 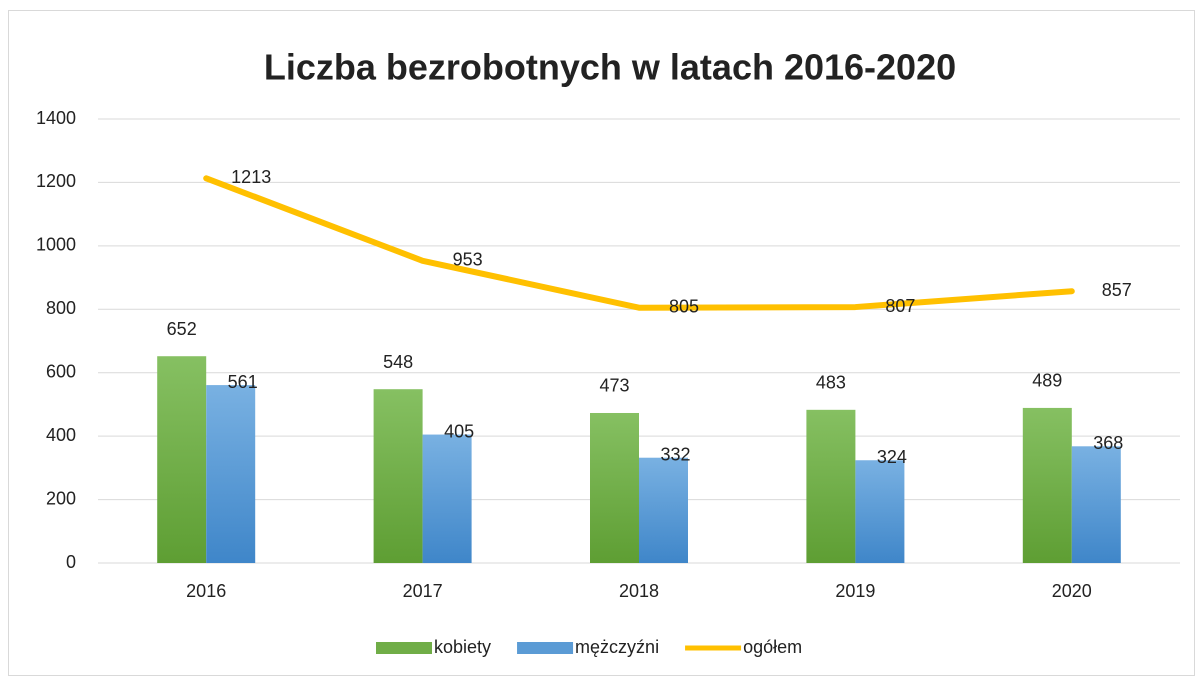 What do you see at coordinates (1117, 290) in the screenshot?
I see `data-label: 857` at bounding box center [1117, 290].